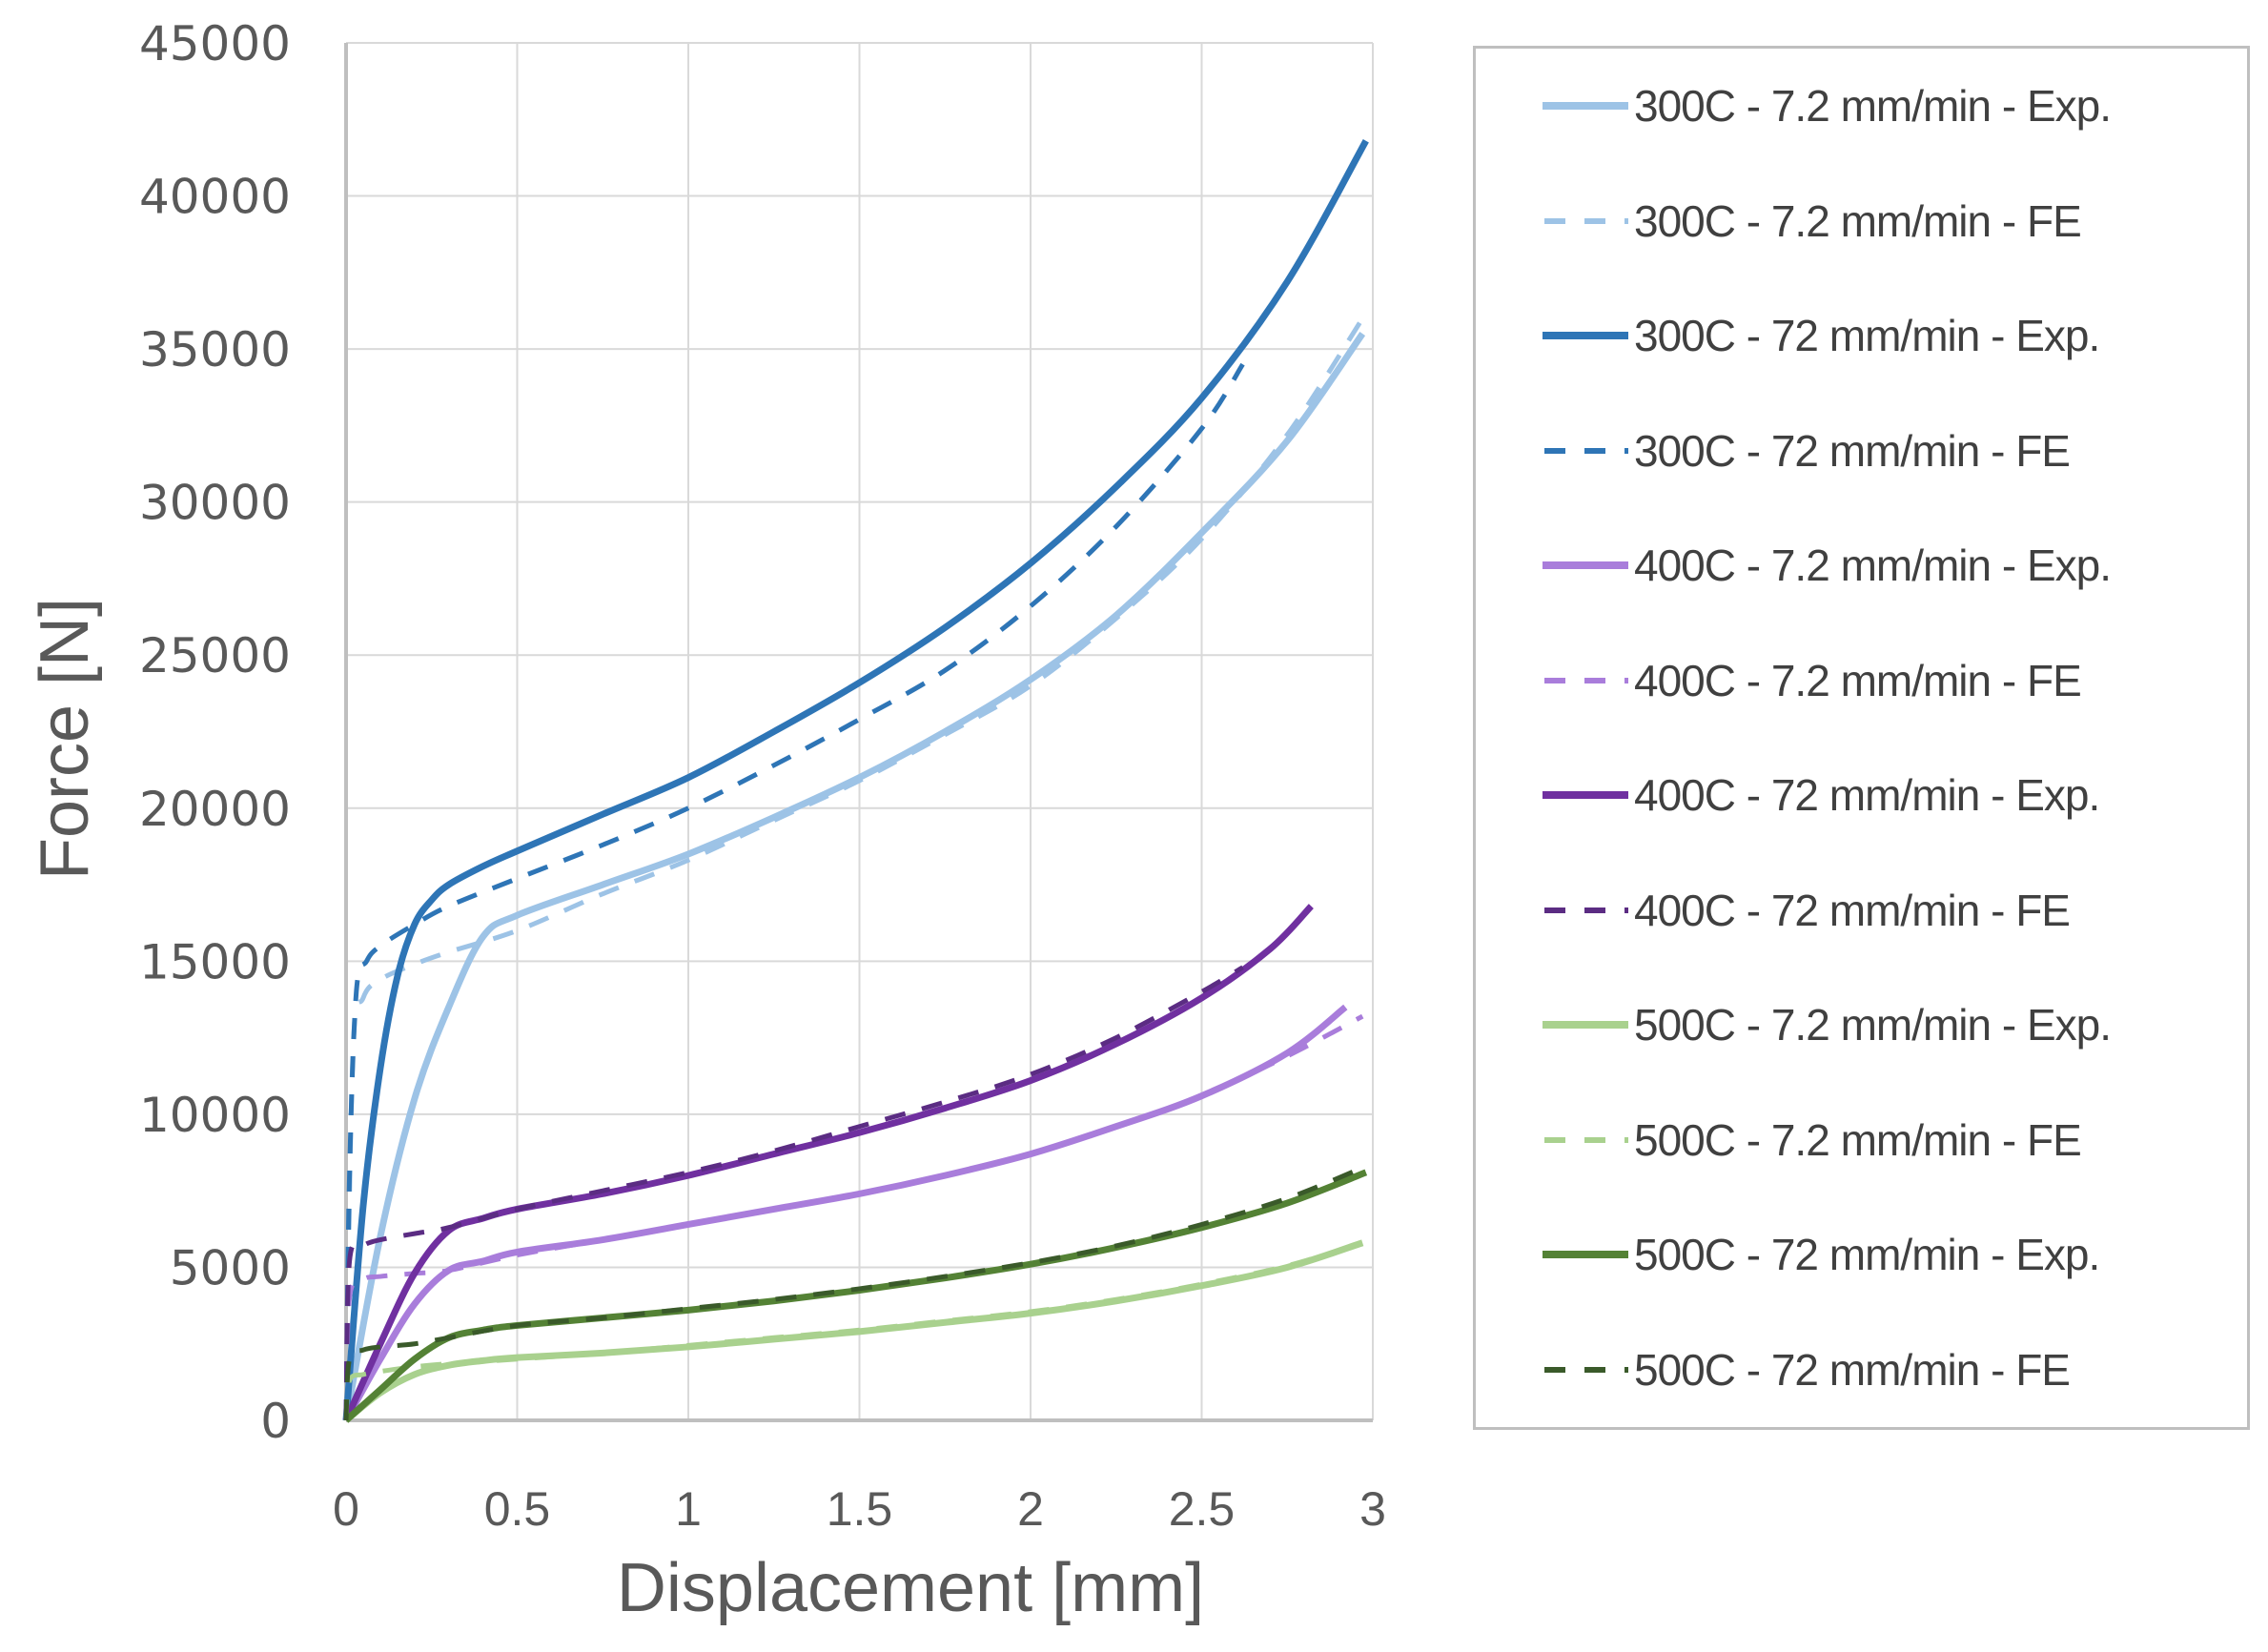 This screenshot has width=2268, height=1652. Describe the element at coordinates (1852, 910) in the screenshot. I see `legend-label: 400C - 72 mm/min - FE` at that location.